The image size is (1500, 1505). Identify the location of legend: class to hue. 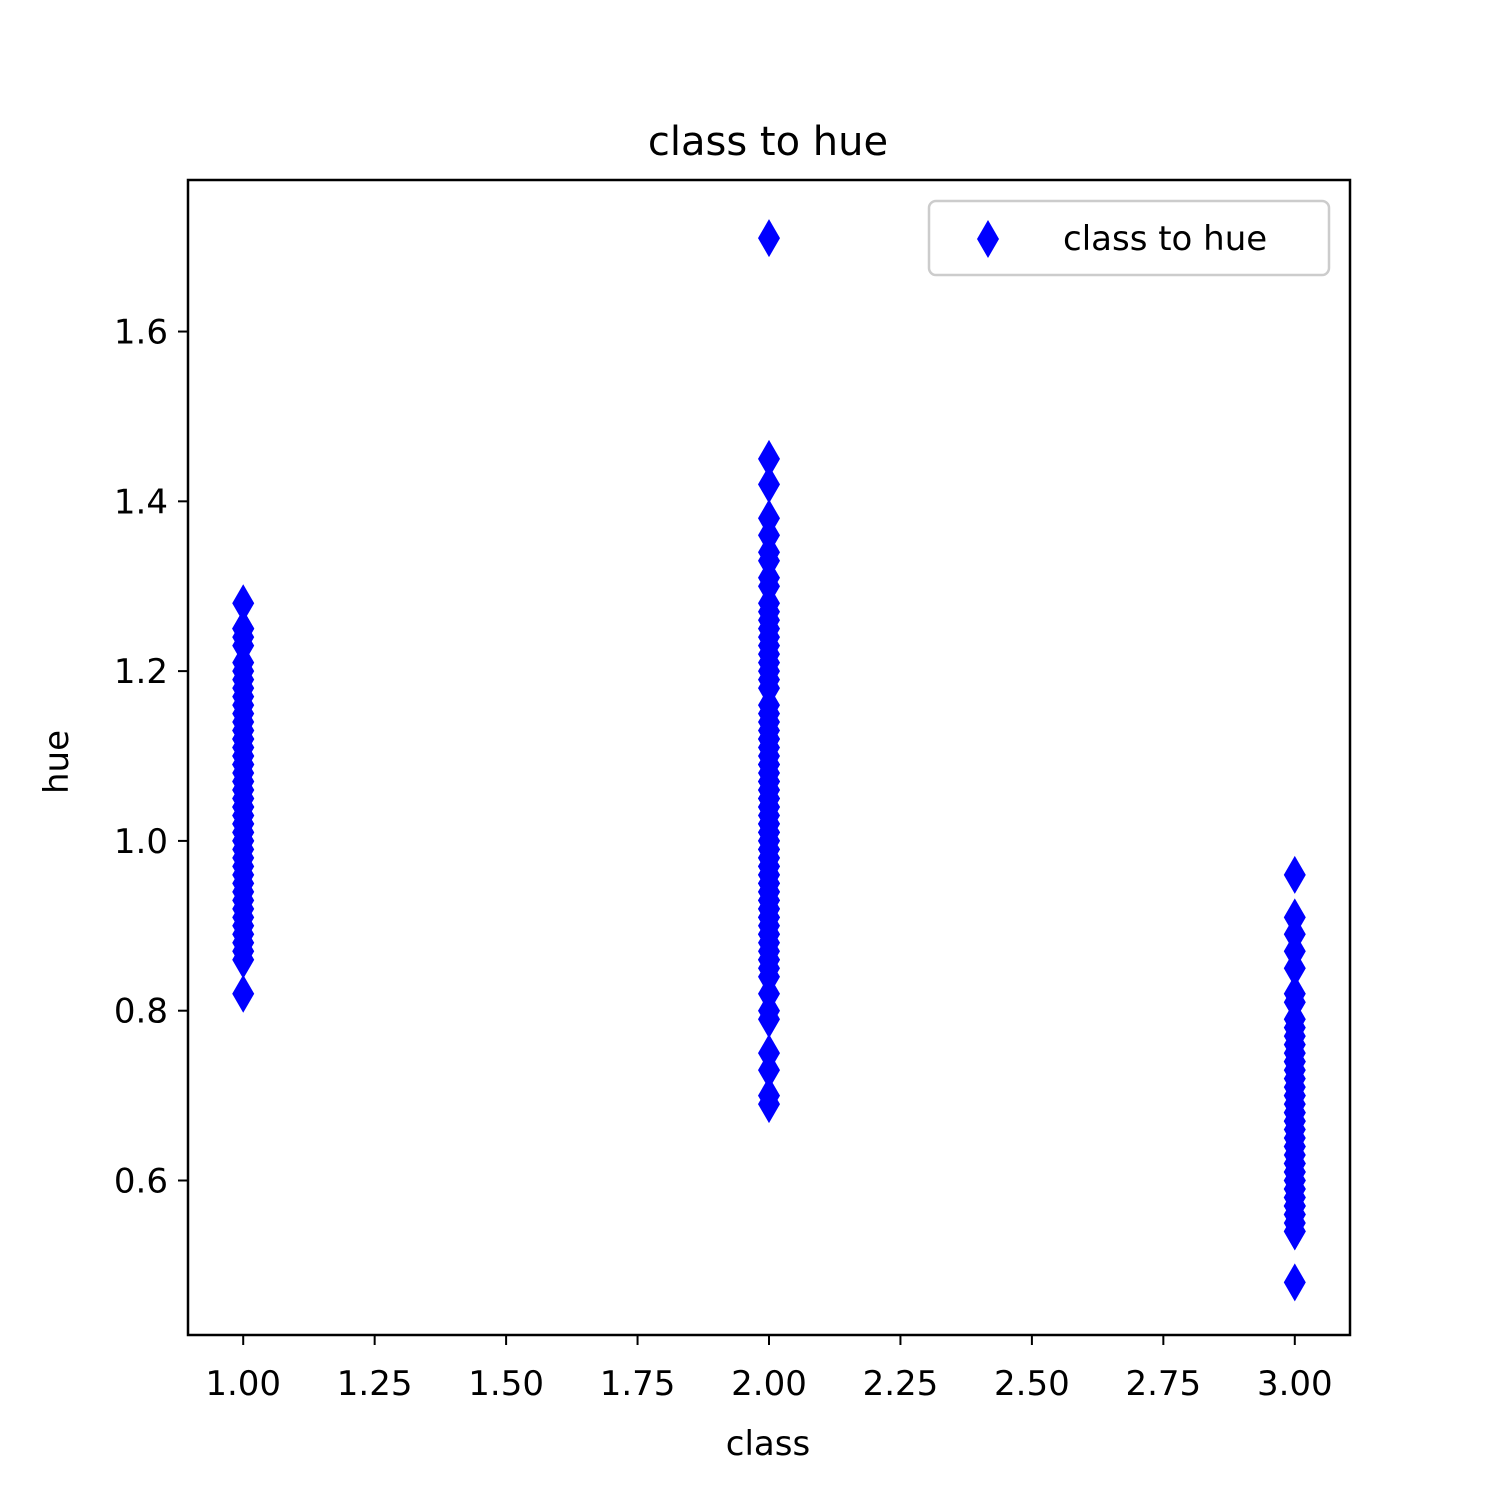
(1129, 238).